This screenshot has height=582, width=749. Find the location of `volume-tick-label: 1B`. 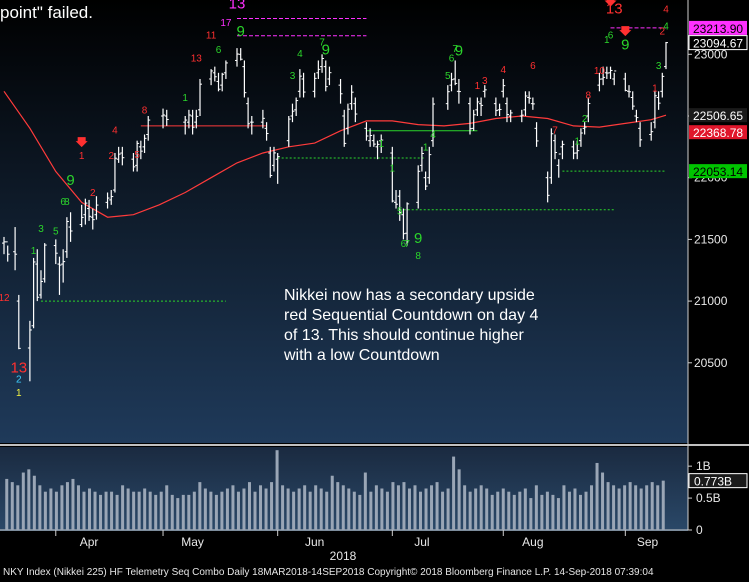

volume-tick-label: 1B is located at coordinates (703, 466).